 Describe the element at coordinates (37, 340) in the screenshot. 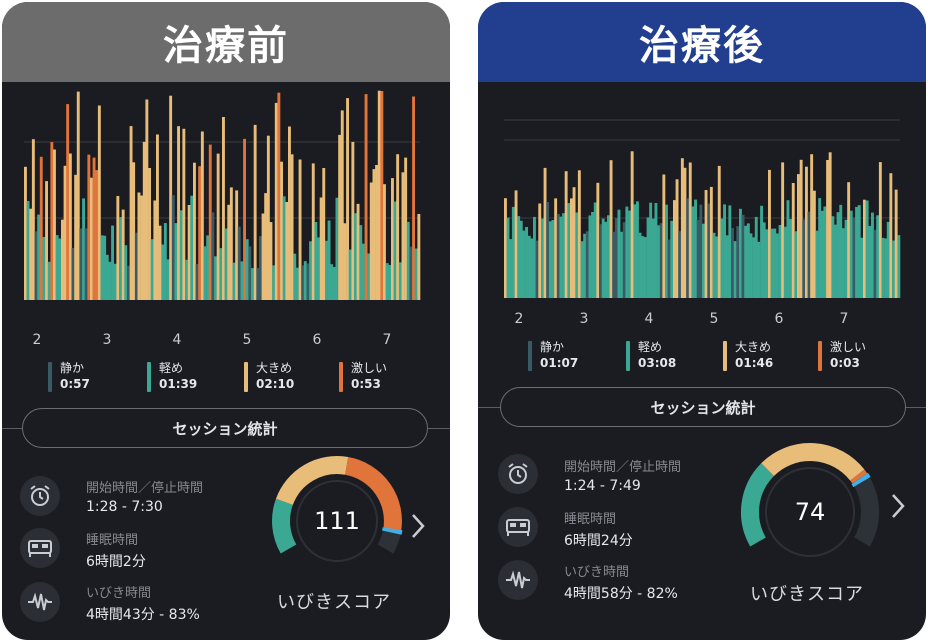

I see `hour-tick-label: 2` at that location.